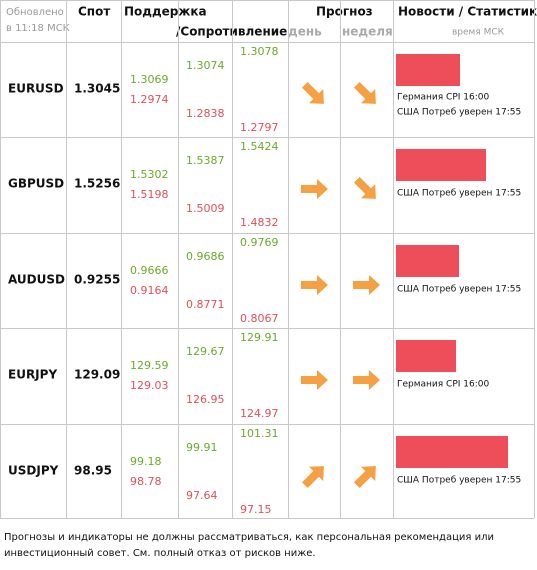  What do you see at coordinates (32, 375) in the screenshot?
I see `pair: EURJPY` at bounding box center [32, 375].